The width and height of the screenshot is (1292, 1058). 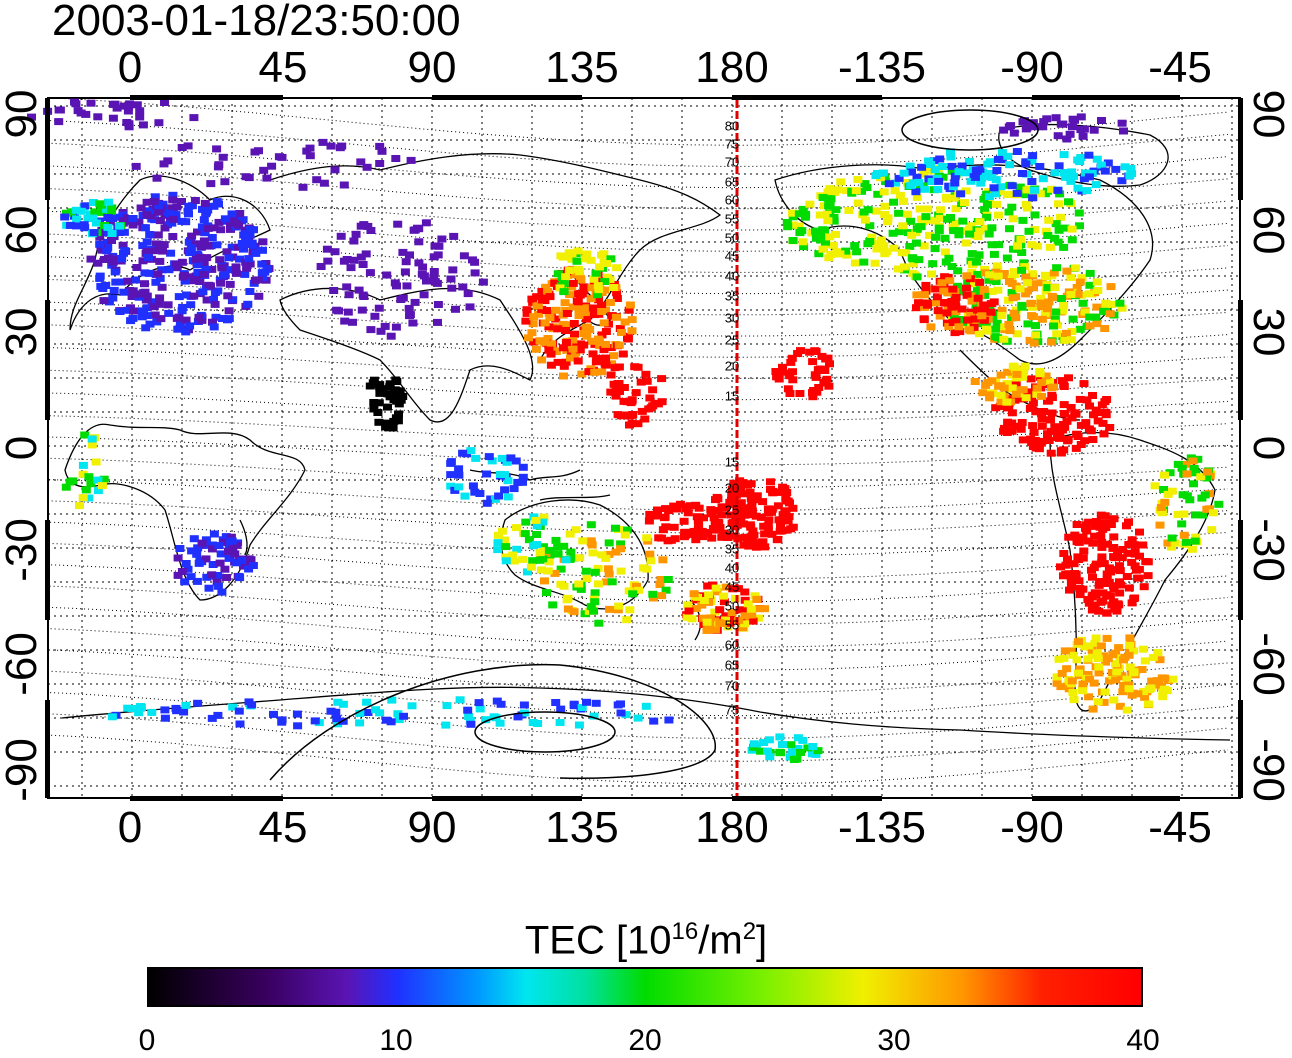 What do you see at coordinates (732, 396) in the screenshot?
I see `mlat-label: 15` at bounding box center [732, 396].